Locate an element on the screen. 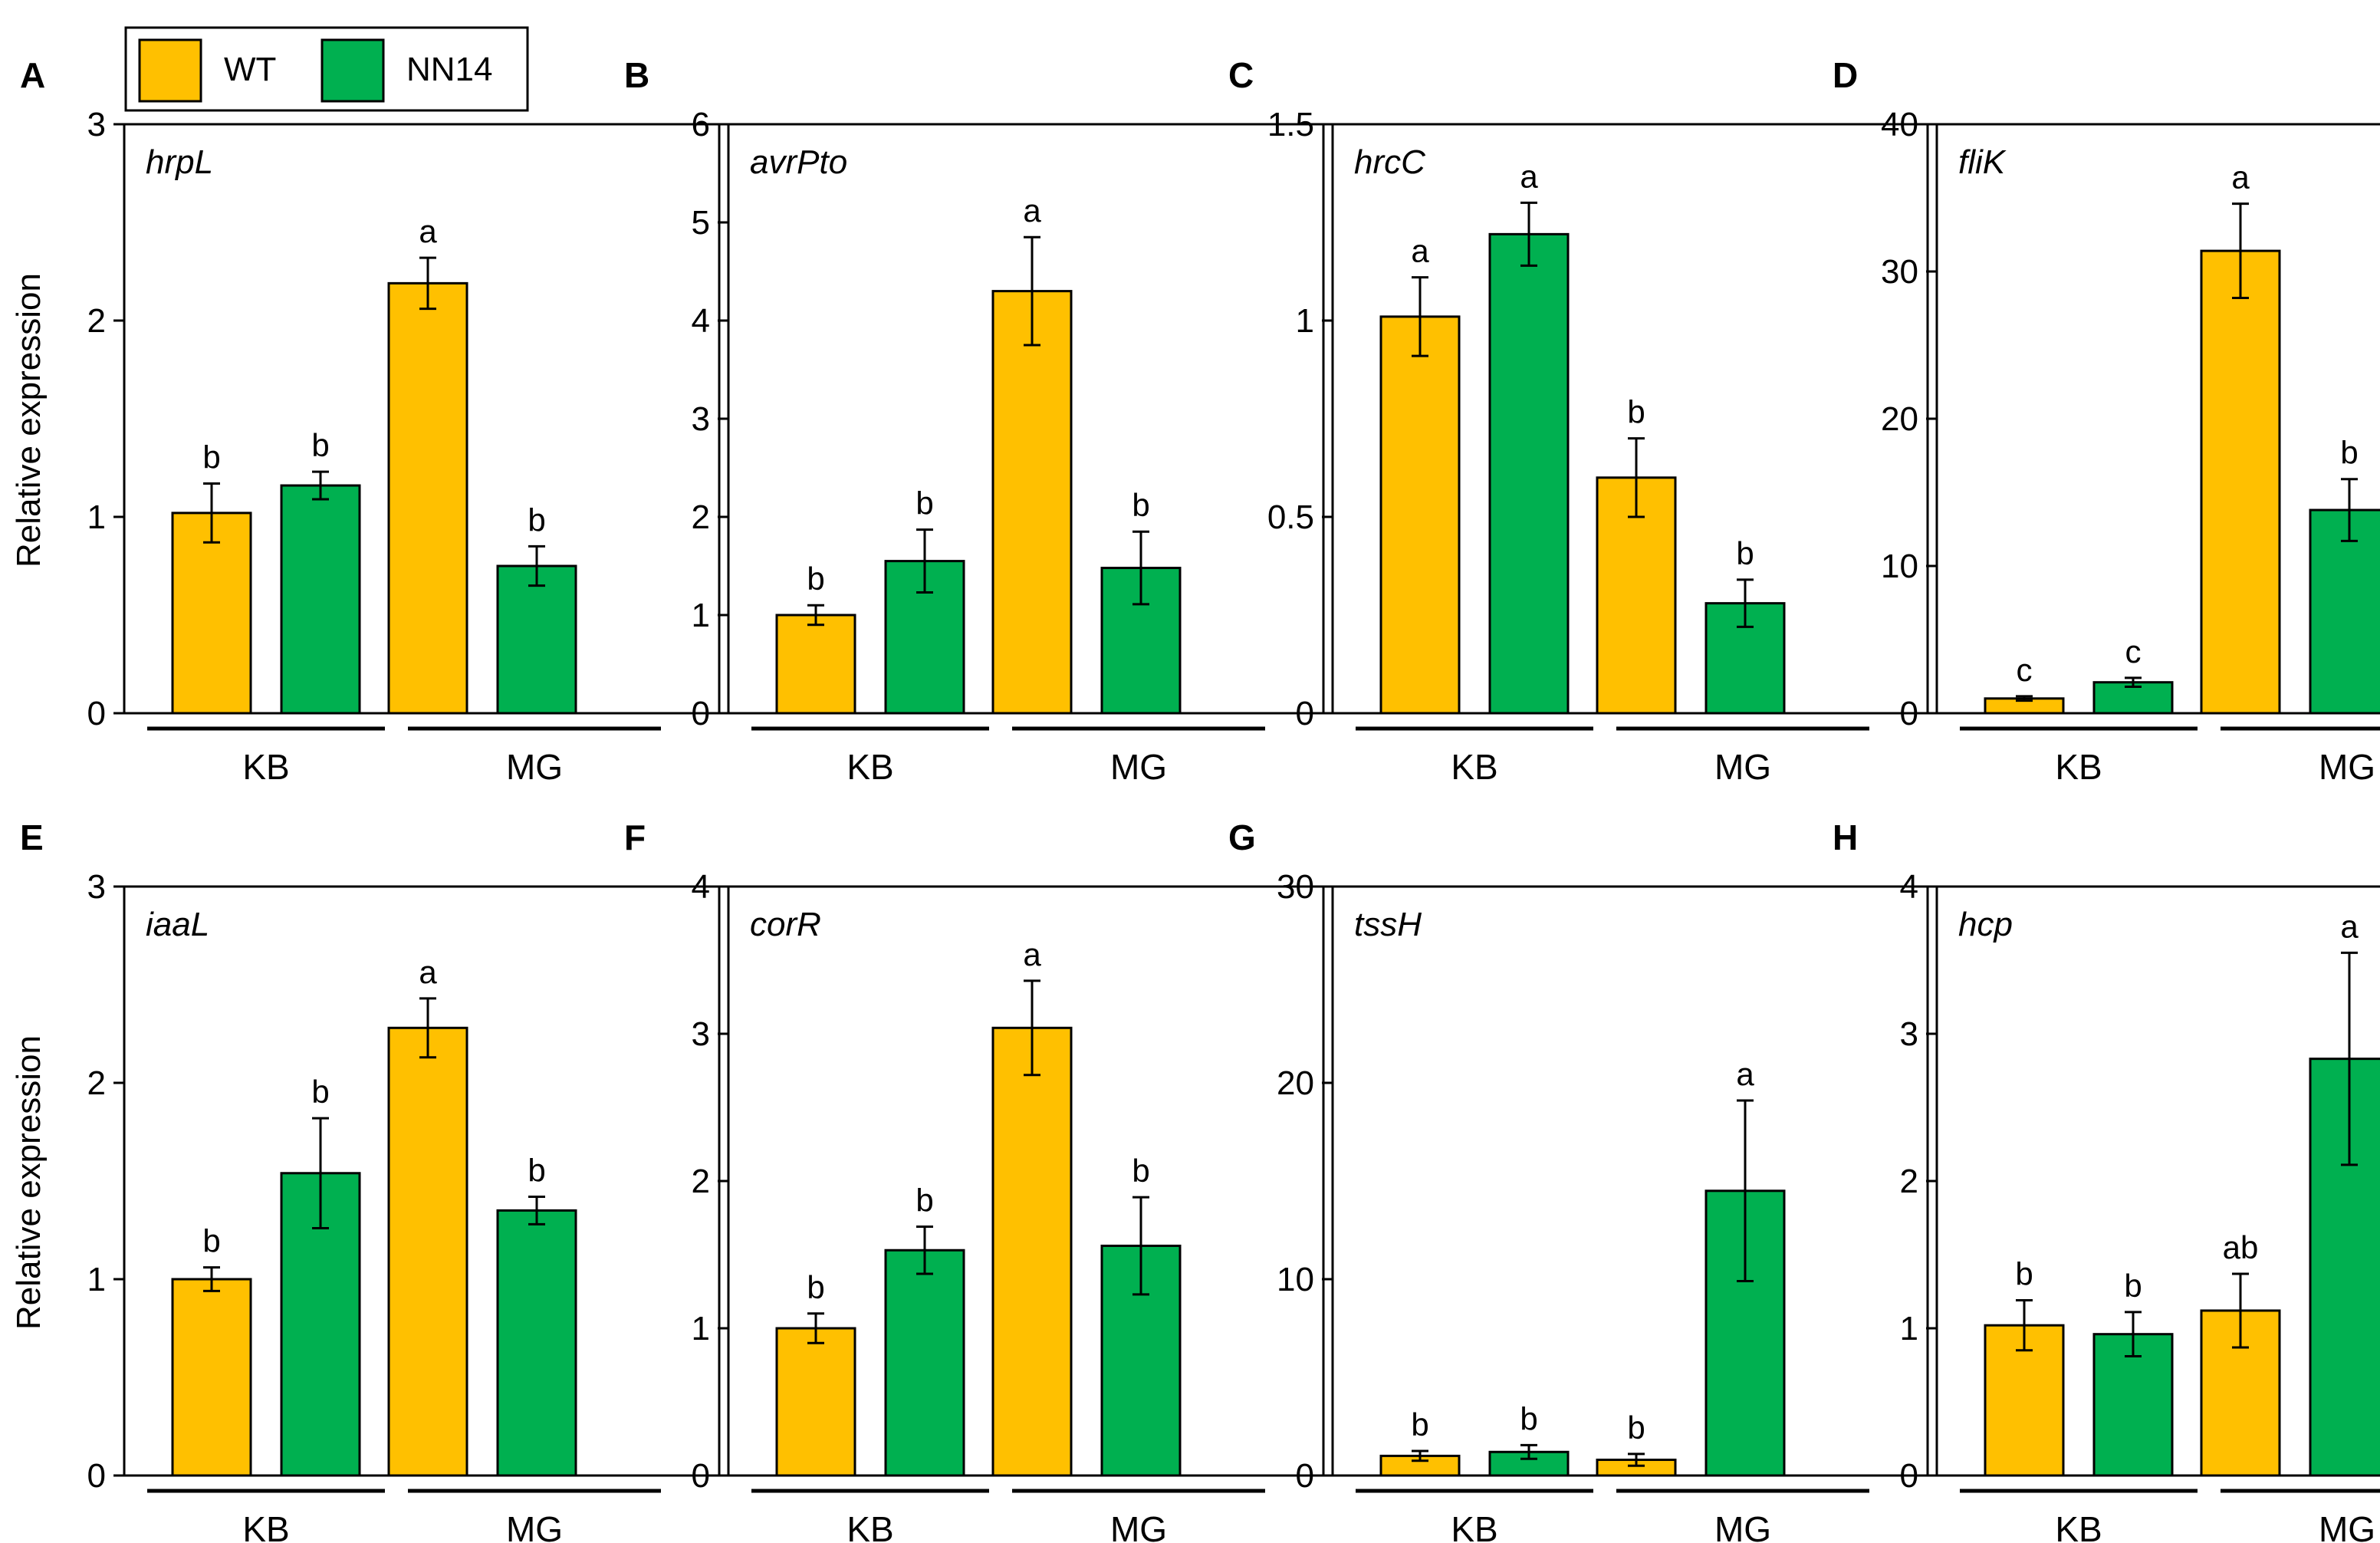 The width and height of the screenshot is (2380, 1543). gene-label: hrcC is located at coordinates (1390, 162).